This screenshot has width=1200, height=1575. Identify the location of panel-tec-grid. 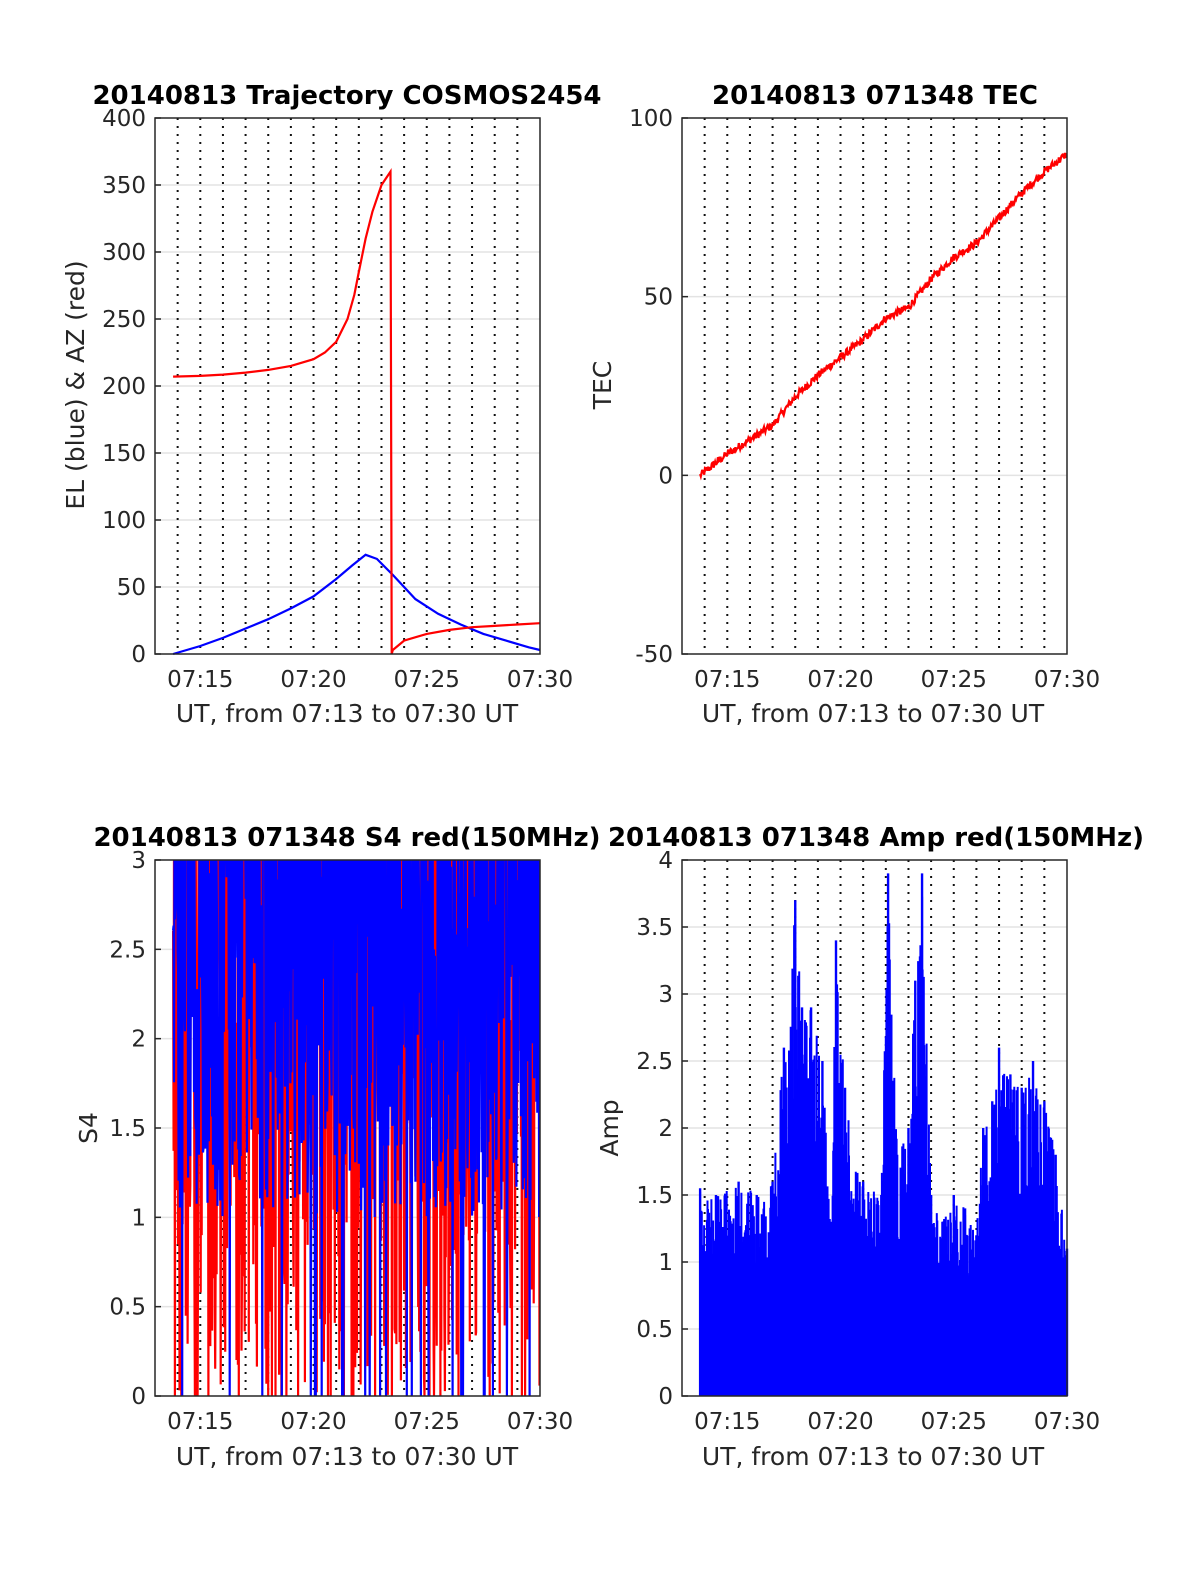
(874, 386).